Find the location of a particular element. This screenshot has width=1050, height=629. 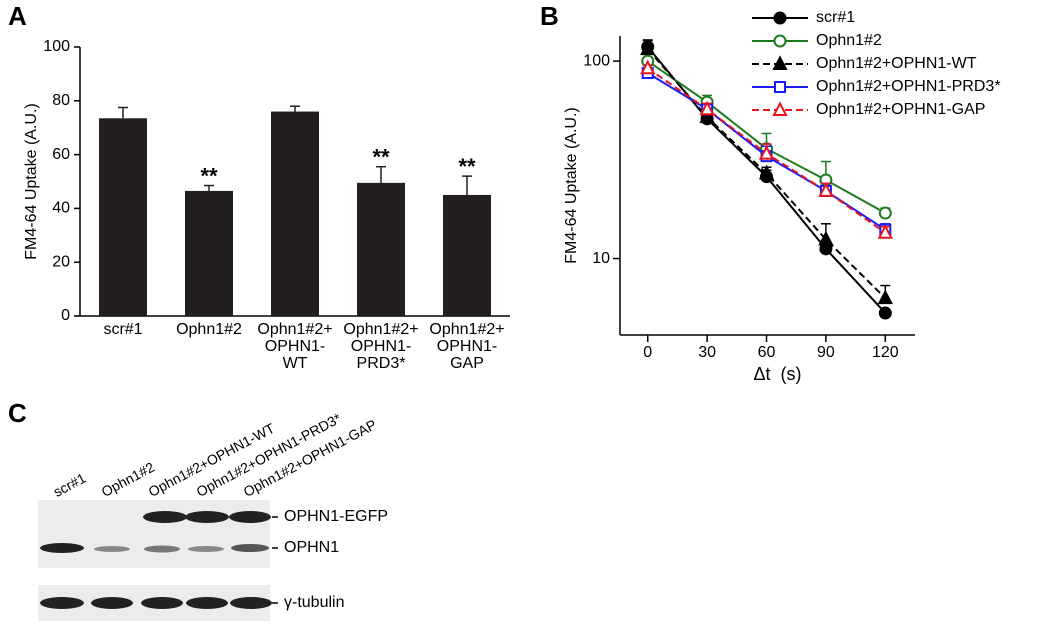

y-tick-label: 20 is located at coordinates (61, 261).